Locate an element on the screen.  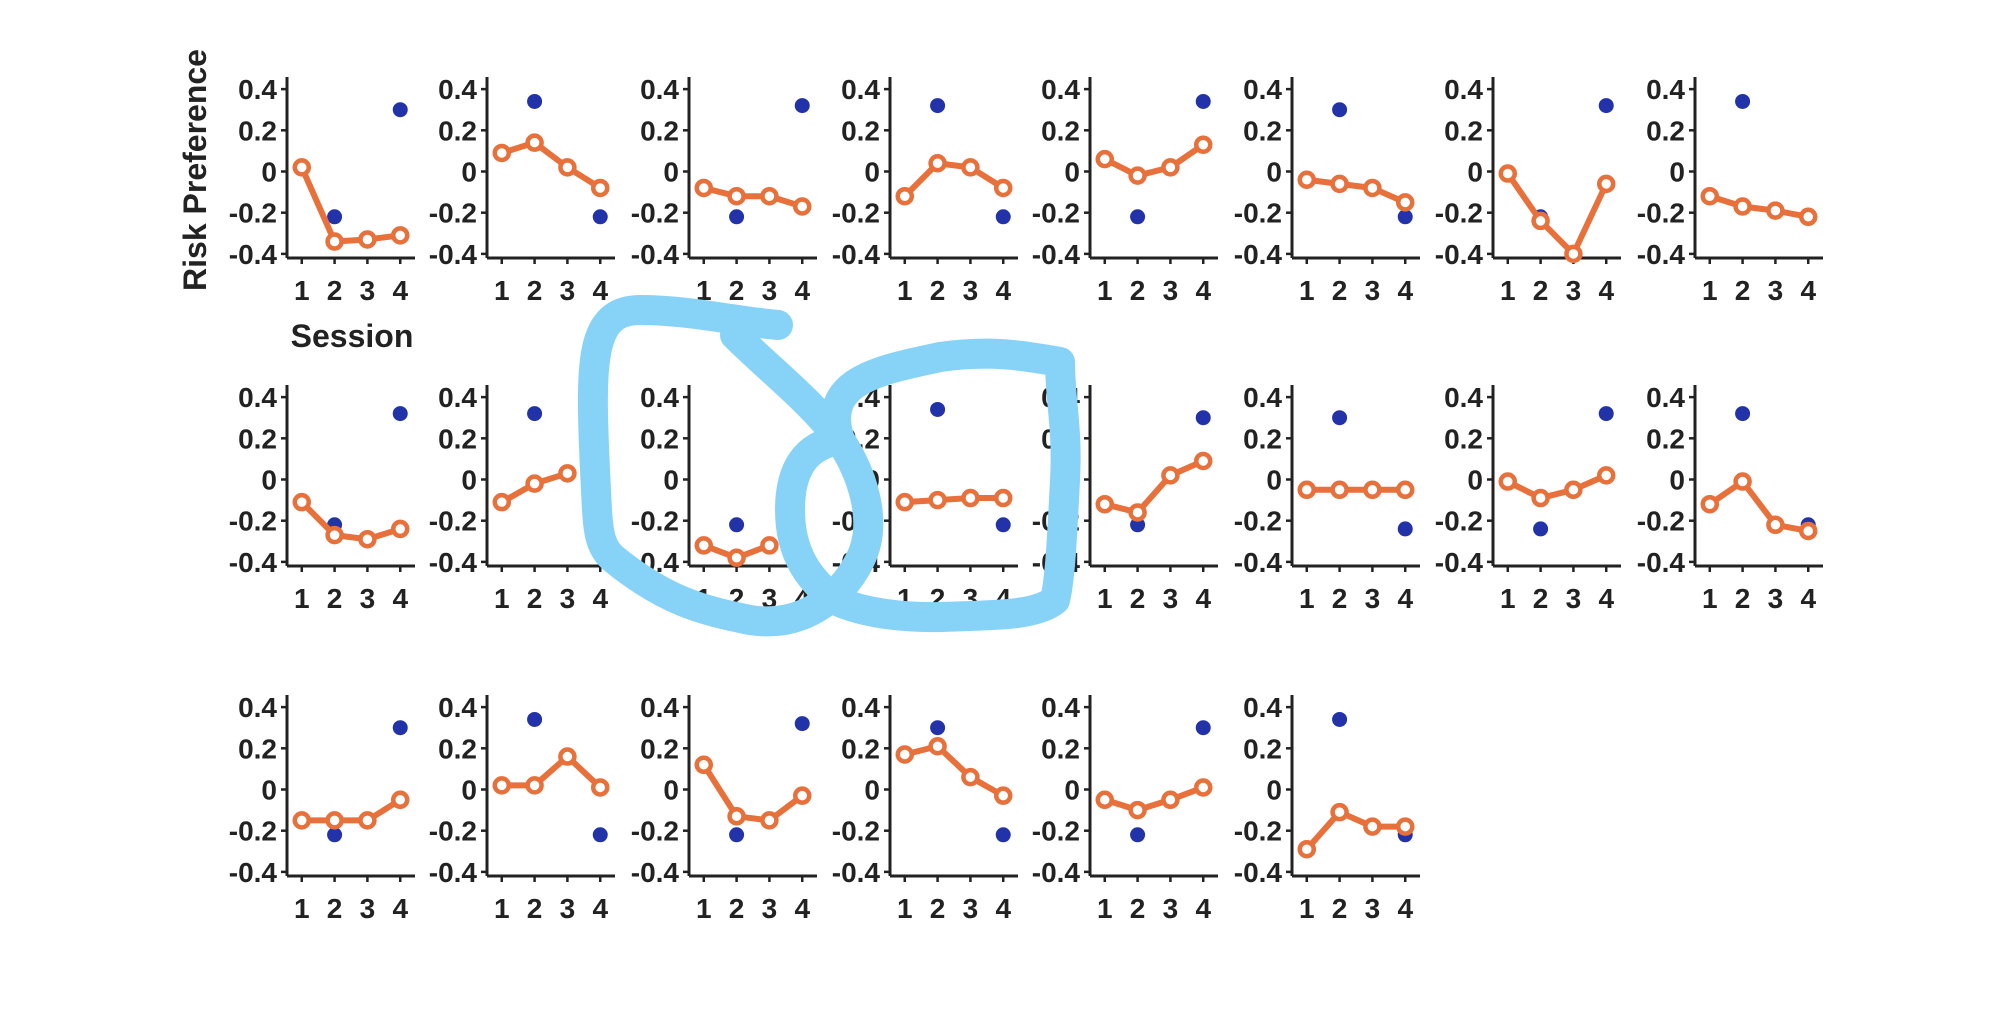
panel-1: 0.4 0.2 0 -0.2 -0.4 1 2 3 4 is located at coordinates (322, 190).